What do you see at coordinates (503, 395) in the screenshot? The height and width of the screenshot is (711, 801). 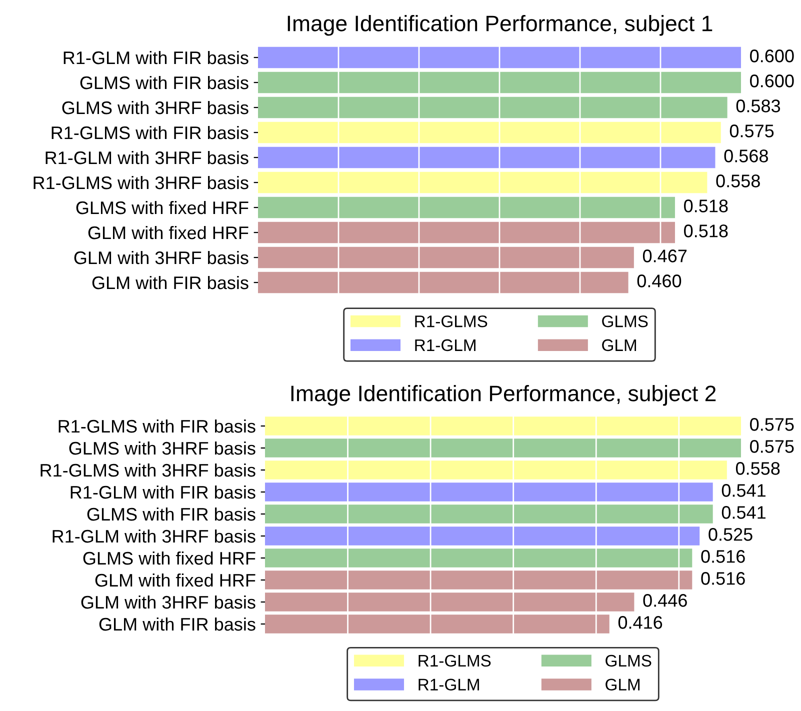 I see `chart-title: Image Identification Performance, subject 2` at bounding box center [503, 395].